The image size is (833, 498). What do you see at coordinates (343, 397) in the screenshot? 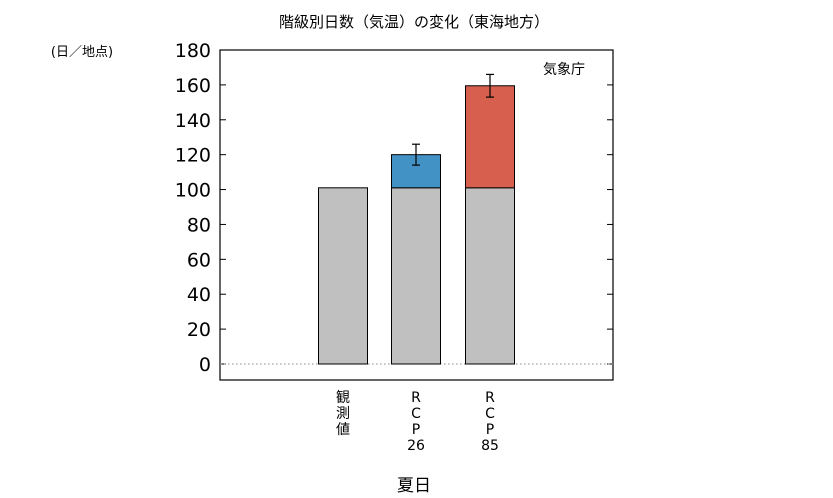
I see `x-category-label: 観` at bounding box center [343, 397].